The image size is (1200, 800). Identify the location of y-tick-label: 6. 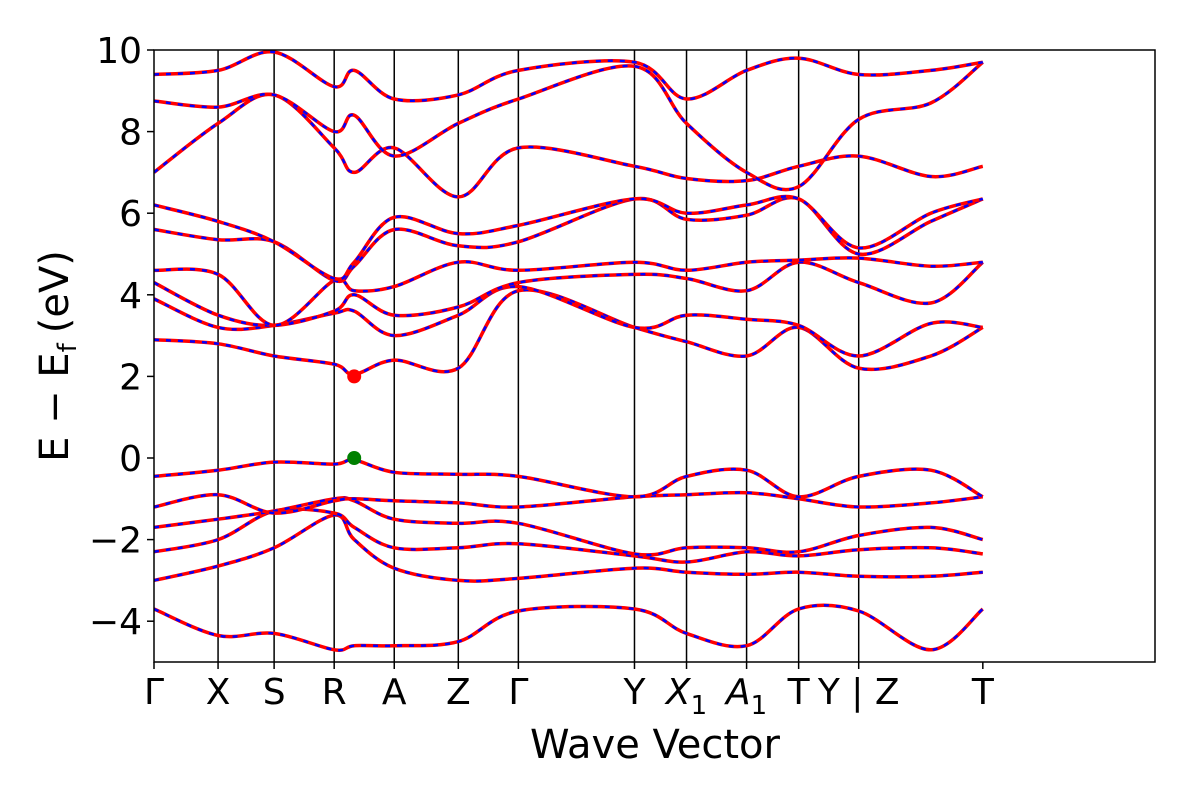
(130, 214).